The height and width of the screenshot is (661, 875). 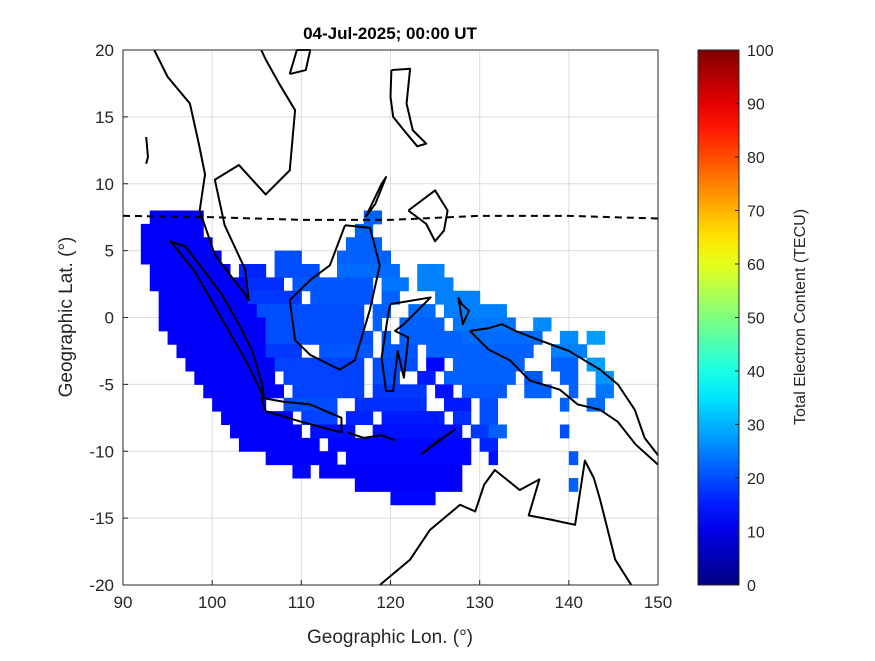 What do you see at coordinates (760, 51) in the screenshot?
I see `colorbar-tick-label: 100` at bounding box center [760, 51].